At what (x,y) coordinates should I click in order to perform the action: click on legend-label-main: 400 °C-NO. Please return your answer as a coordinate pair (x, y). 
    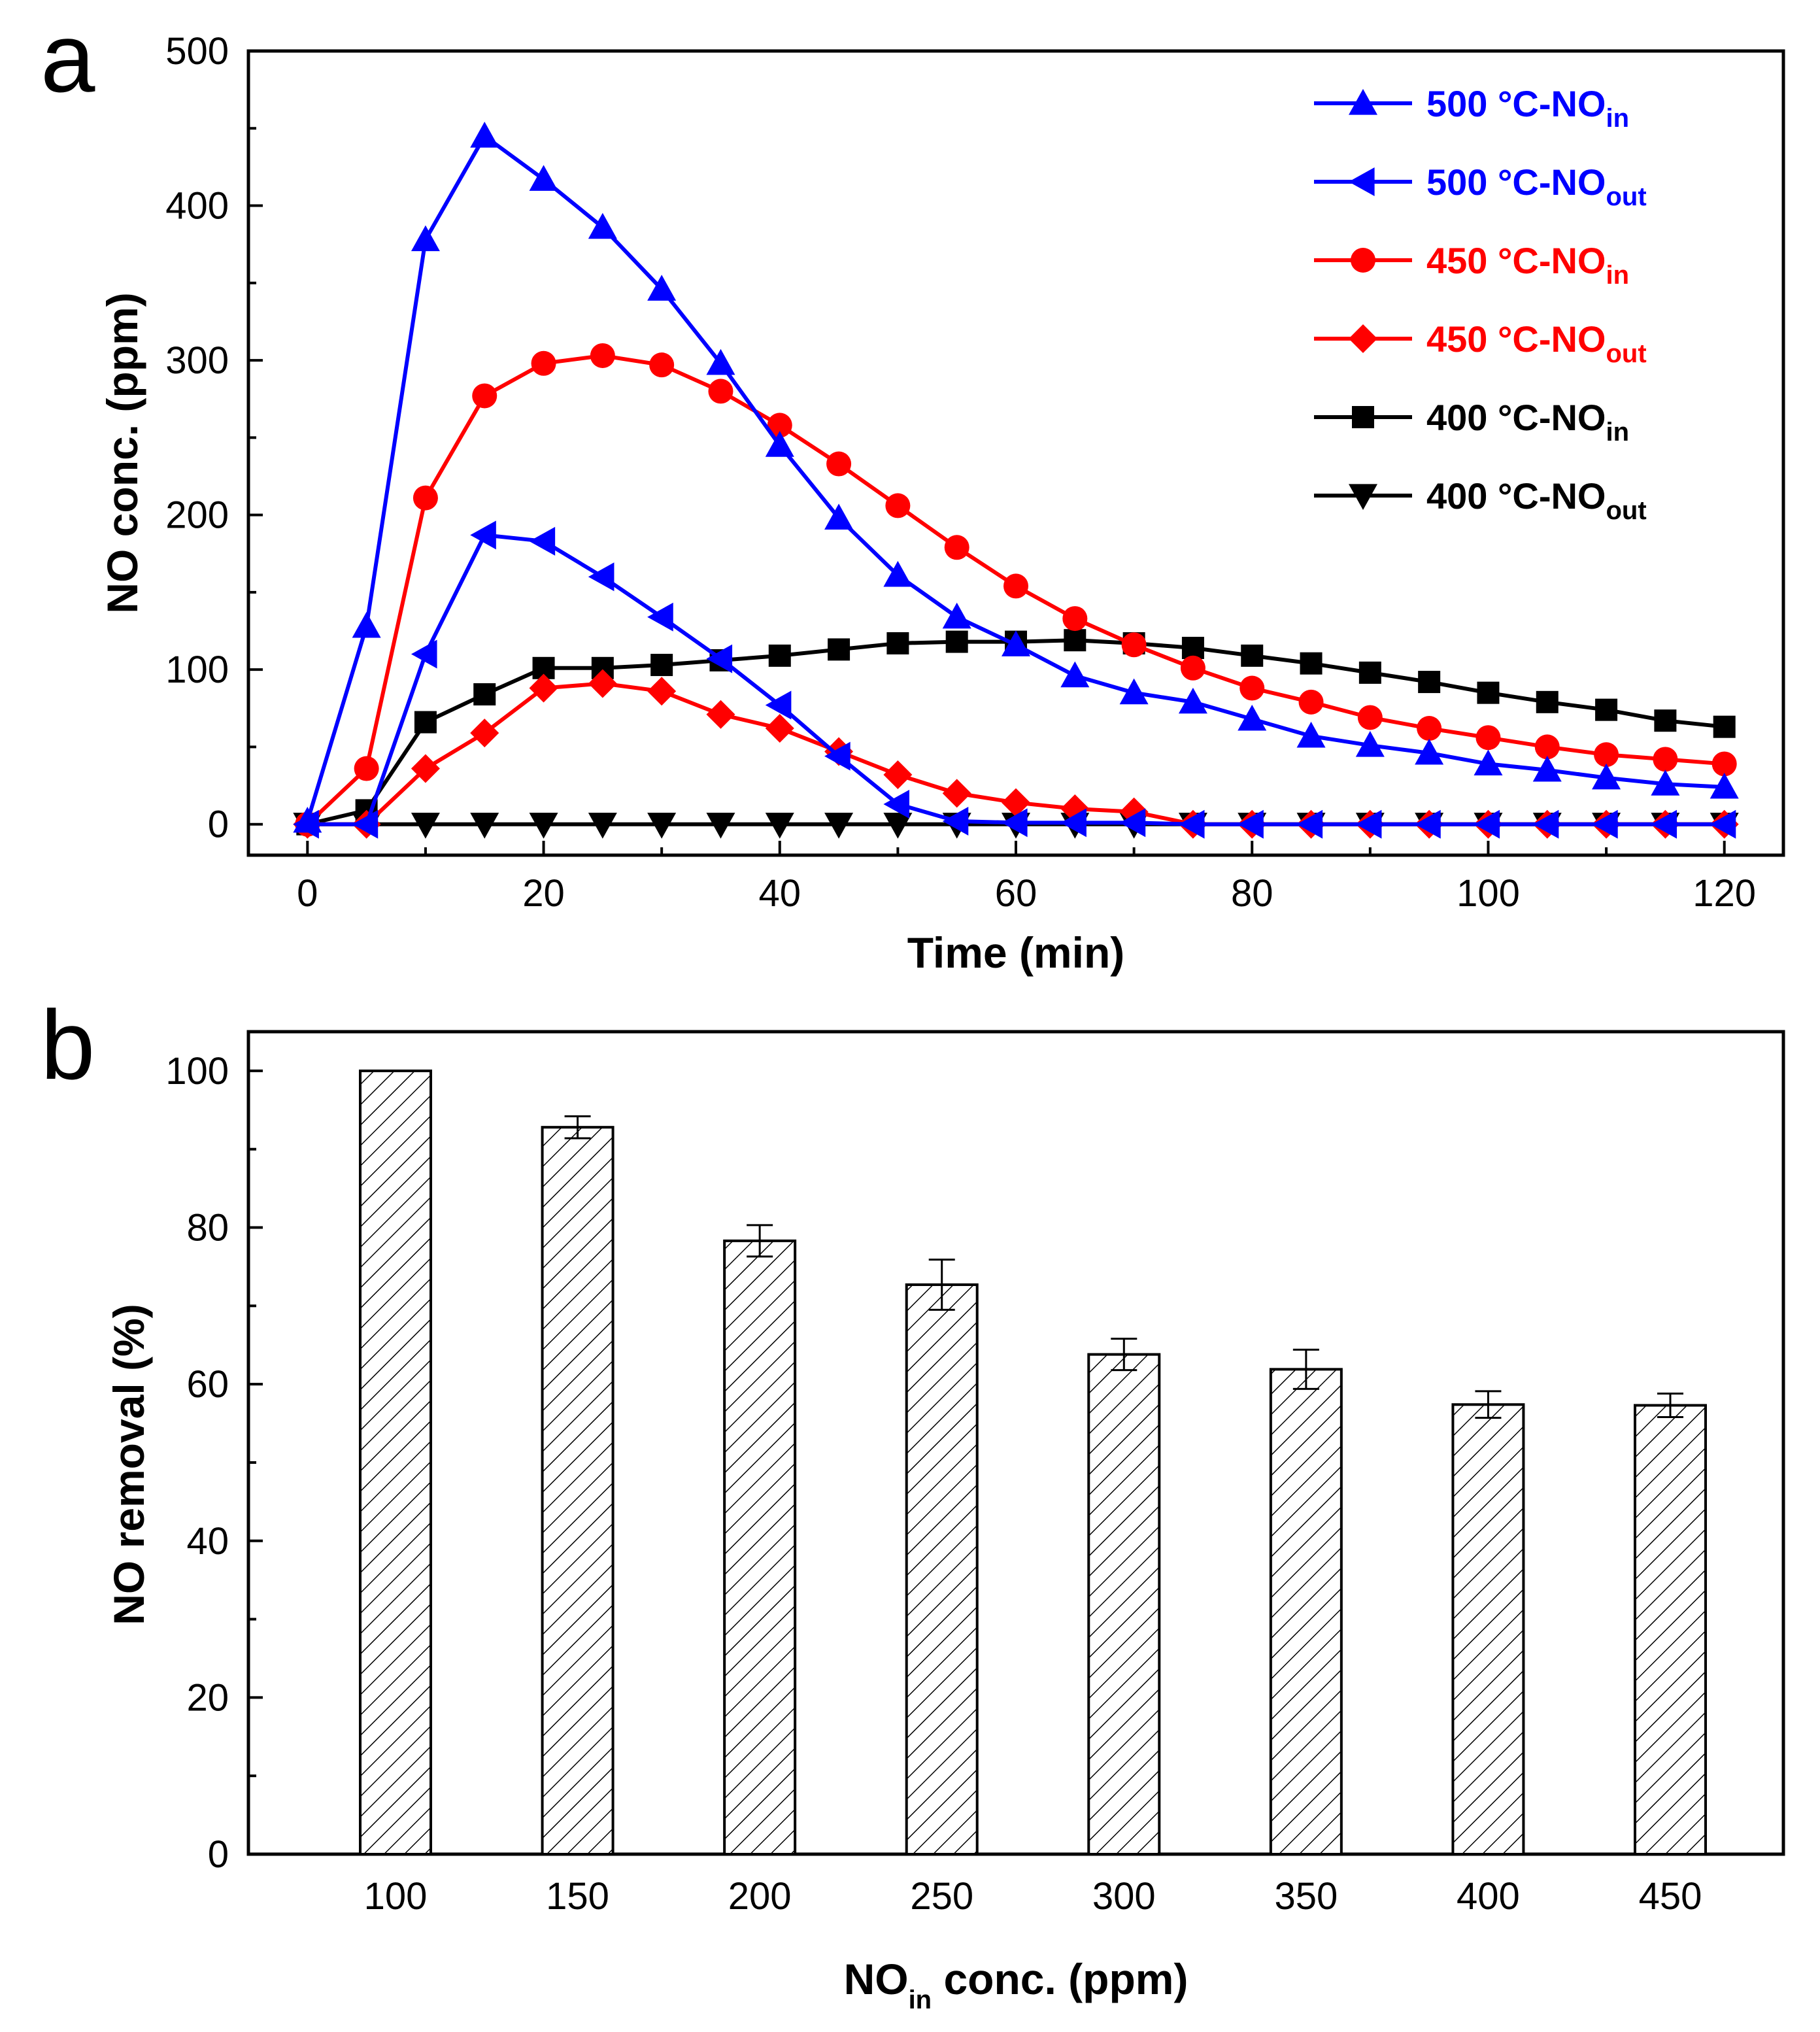
    Looking at the image, I should click on (1516, 495).